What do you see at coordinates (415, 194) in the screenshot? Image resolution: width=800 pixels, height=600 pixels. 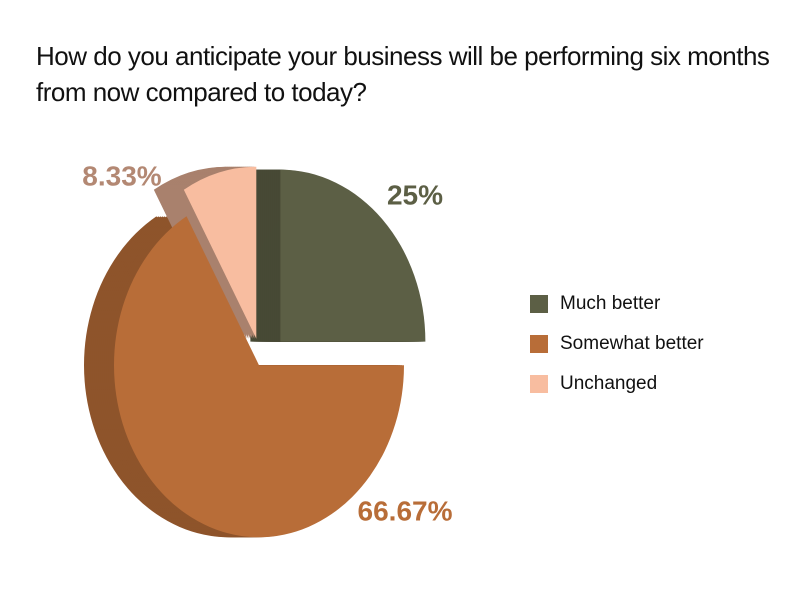 I see `value-label: 25%` at bounding box center [415, 194].